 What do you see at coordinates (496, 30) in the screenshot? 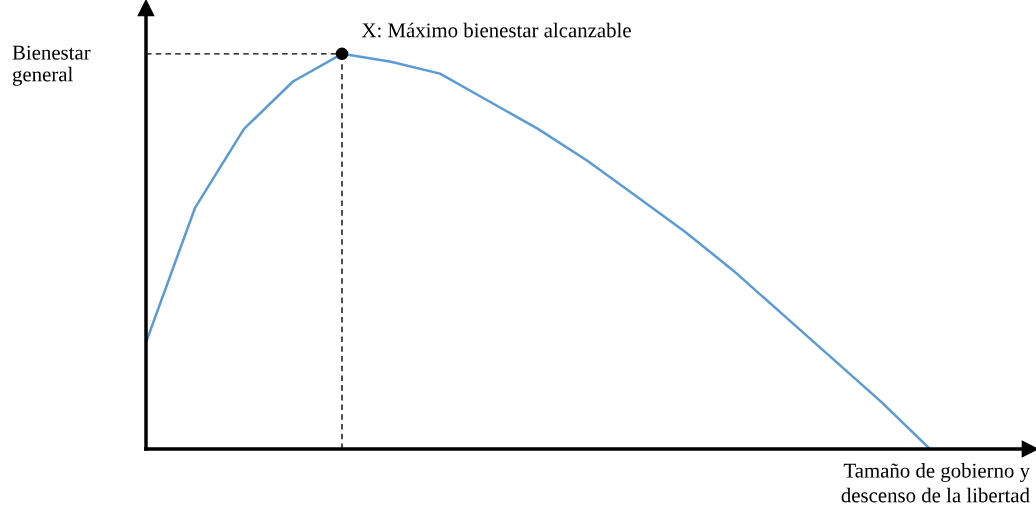
I see `text: X: Máximo bienestar alcanzable` at bounding box center [496, 30].